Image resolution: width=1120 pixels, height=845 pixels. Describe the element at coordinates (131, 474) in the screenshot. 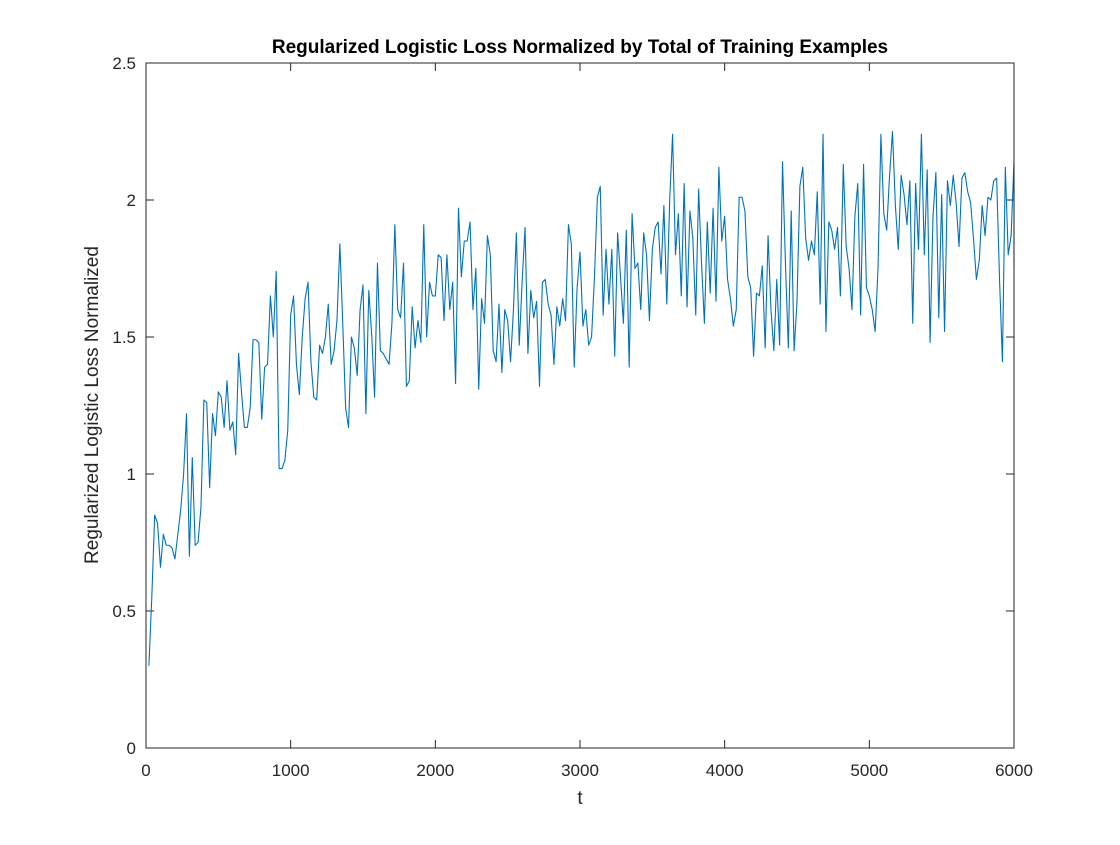

I see `y-tick-label: 1` at that location.